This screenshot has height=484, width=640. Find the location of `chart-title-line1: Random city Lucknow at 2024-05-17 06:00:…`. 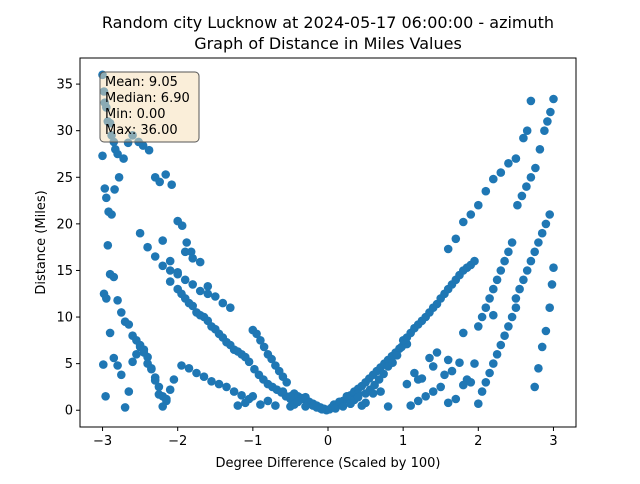

chart-title-line1: Random city Lucknow at 2024-05-17 06:00:… is located at coordinates (328, 22).